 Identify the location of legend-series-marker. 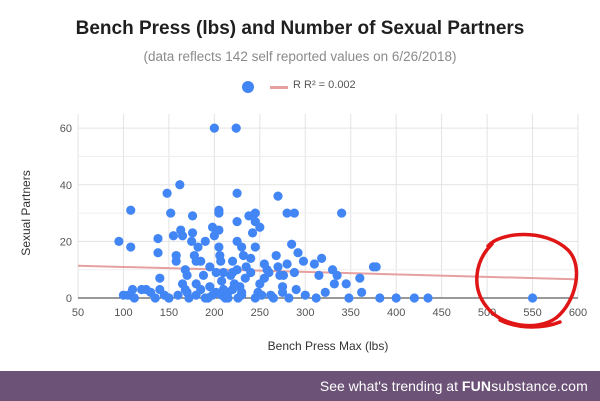
(248, 87).